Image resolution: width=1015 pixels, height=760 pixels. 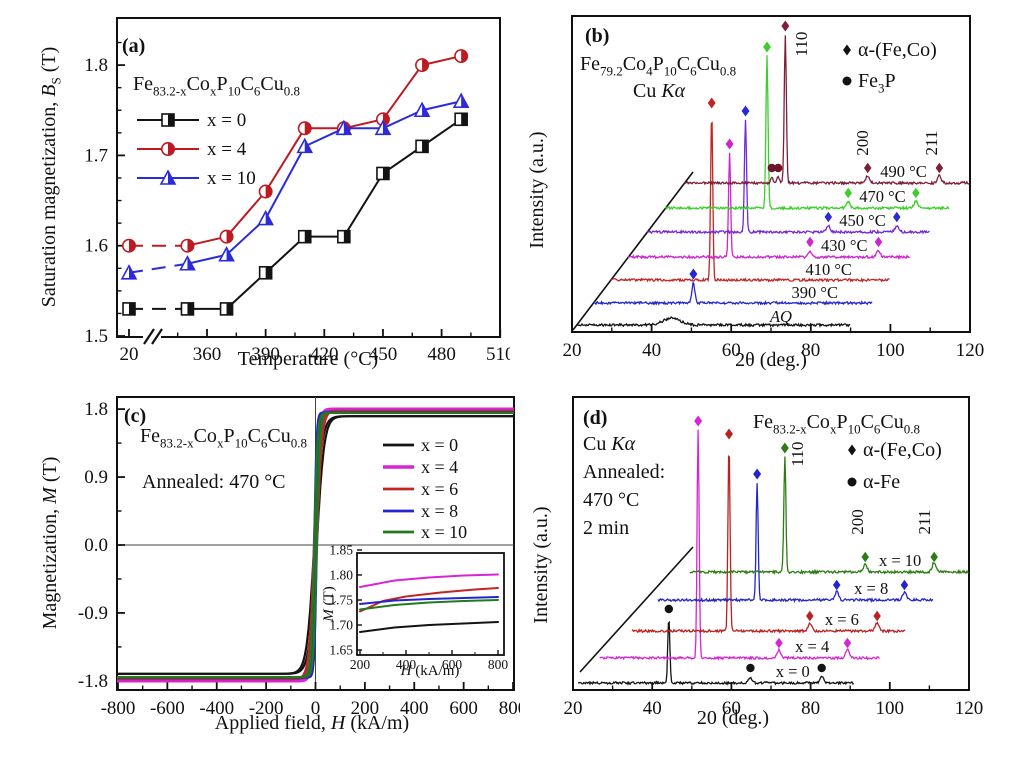 What do you see at coordinates (135, 416) in the screenshot?
I see `panel-label: (c)` at bounding box center [135, 416].